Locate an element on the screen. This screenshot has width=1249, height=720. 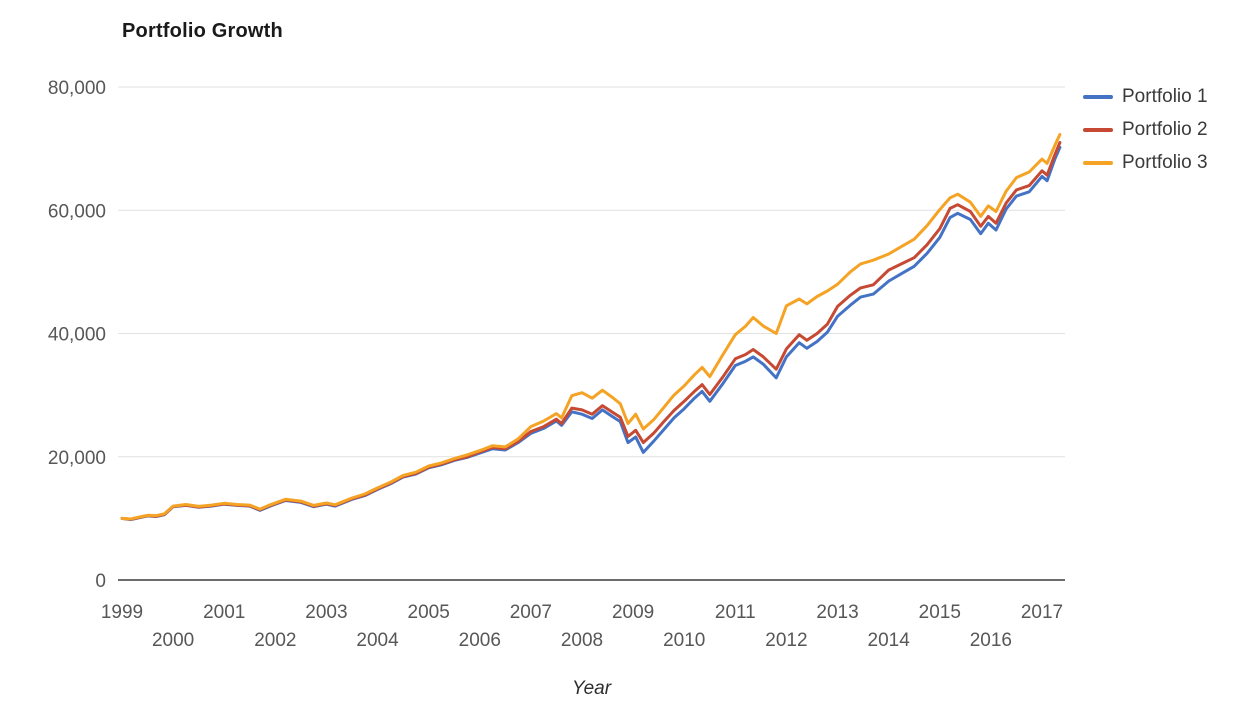
x-tick-label: 2007 is located at coordinates (531, 612).